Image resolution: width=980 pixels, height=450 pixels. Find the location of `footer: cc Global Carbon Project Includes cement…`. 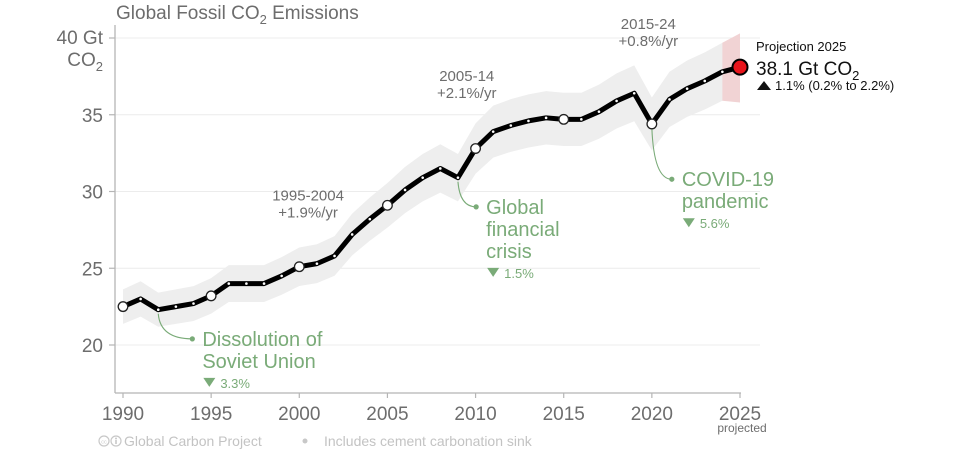

footer: cc Global Carbon Project Includes cement… is located at coordinates (315, 441).